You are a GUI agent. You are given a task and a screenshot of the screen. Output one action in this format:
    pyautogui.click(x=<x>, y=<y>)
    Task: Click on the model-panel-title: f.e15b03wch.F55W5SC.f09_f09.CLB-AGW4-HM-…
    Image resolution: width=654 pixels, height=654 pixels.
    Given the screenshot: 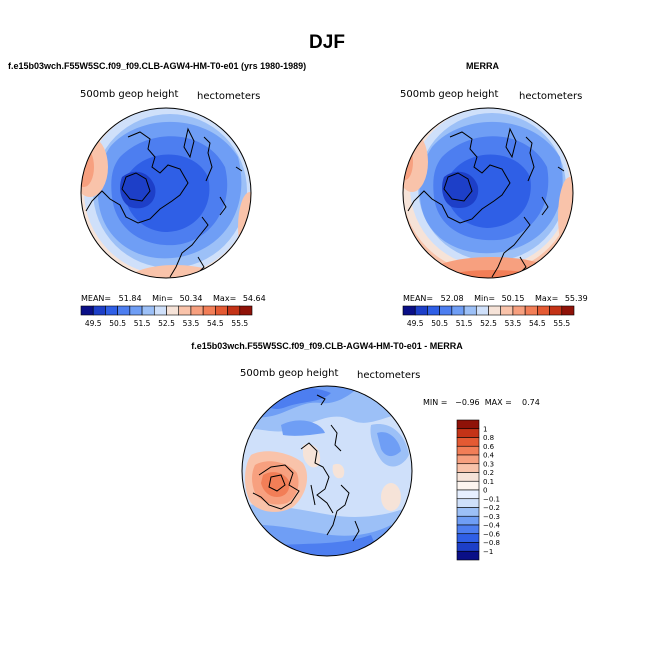 What is the action you would take?
    pyautogui.click(x=157, y=66)
    